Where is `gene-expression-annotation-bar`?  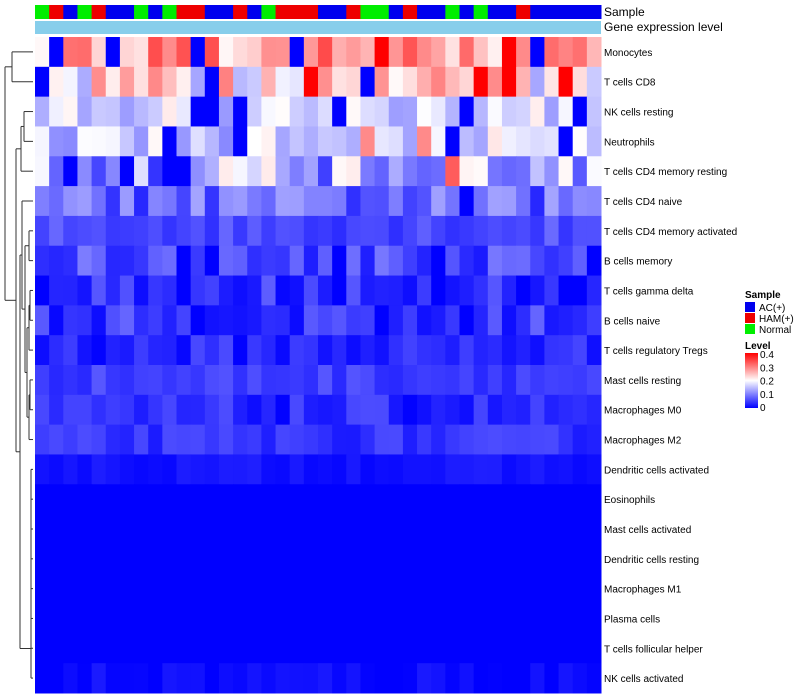
gene-expression-annotation-bar is located at coordinates (318, 27).